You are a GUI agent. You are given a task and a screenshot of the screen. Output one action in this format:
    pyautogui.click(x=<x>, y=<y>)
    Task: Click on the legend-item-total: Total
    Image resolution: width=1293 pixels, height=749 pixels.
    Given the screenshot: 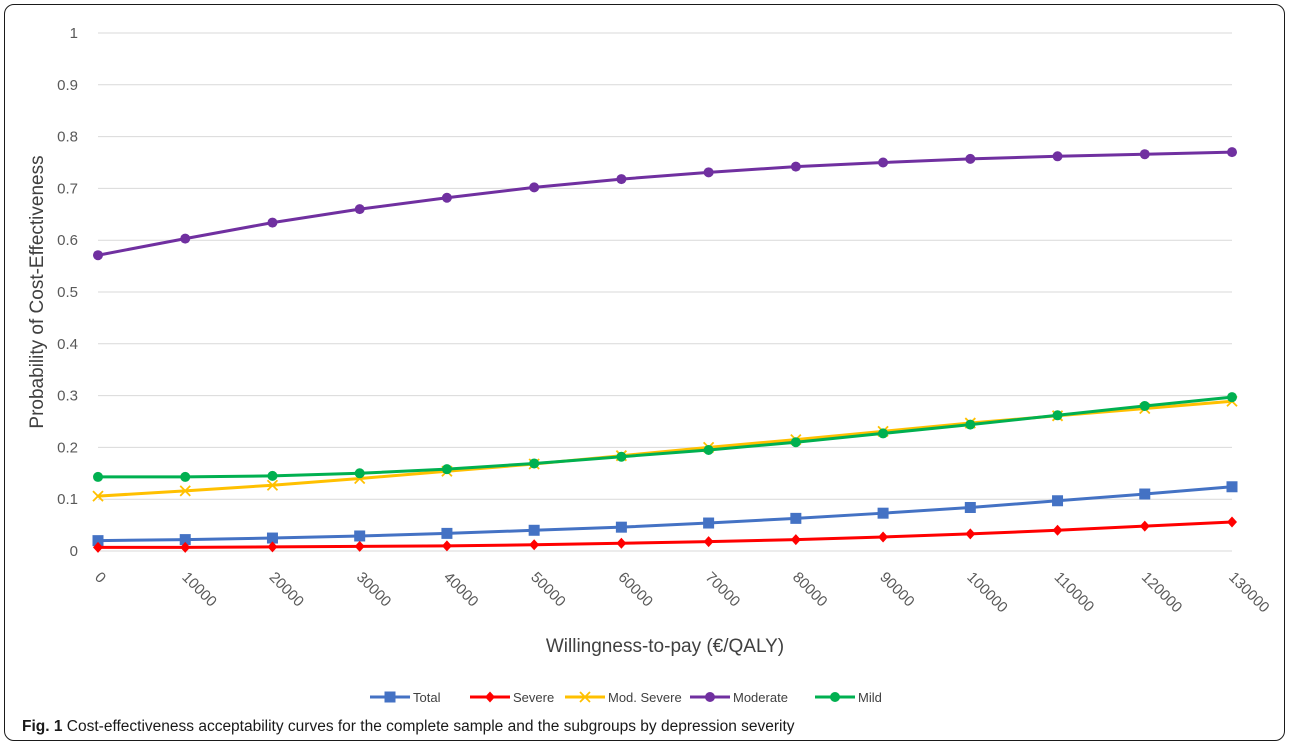 What is the action you would take?
    pyautogui.click(x=405, y=697)
    